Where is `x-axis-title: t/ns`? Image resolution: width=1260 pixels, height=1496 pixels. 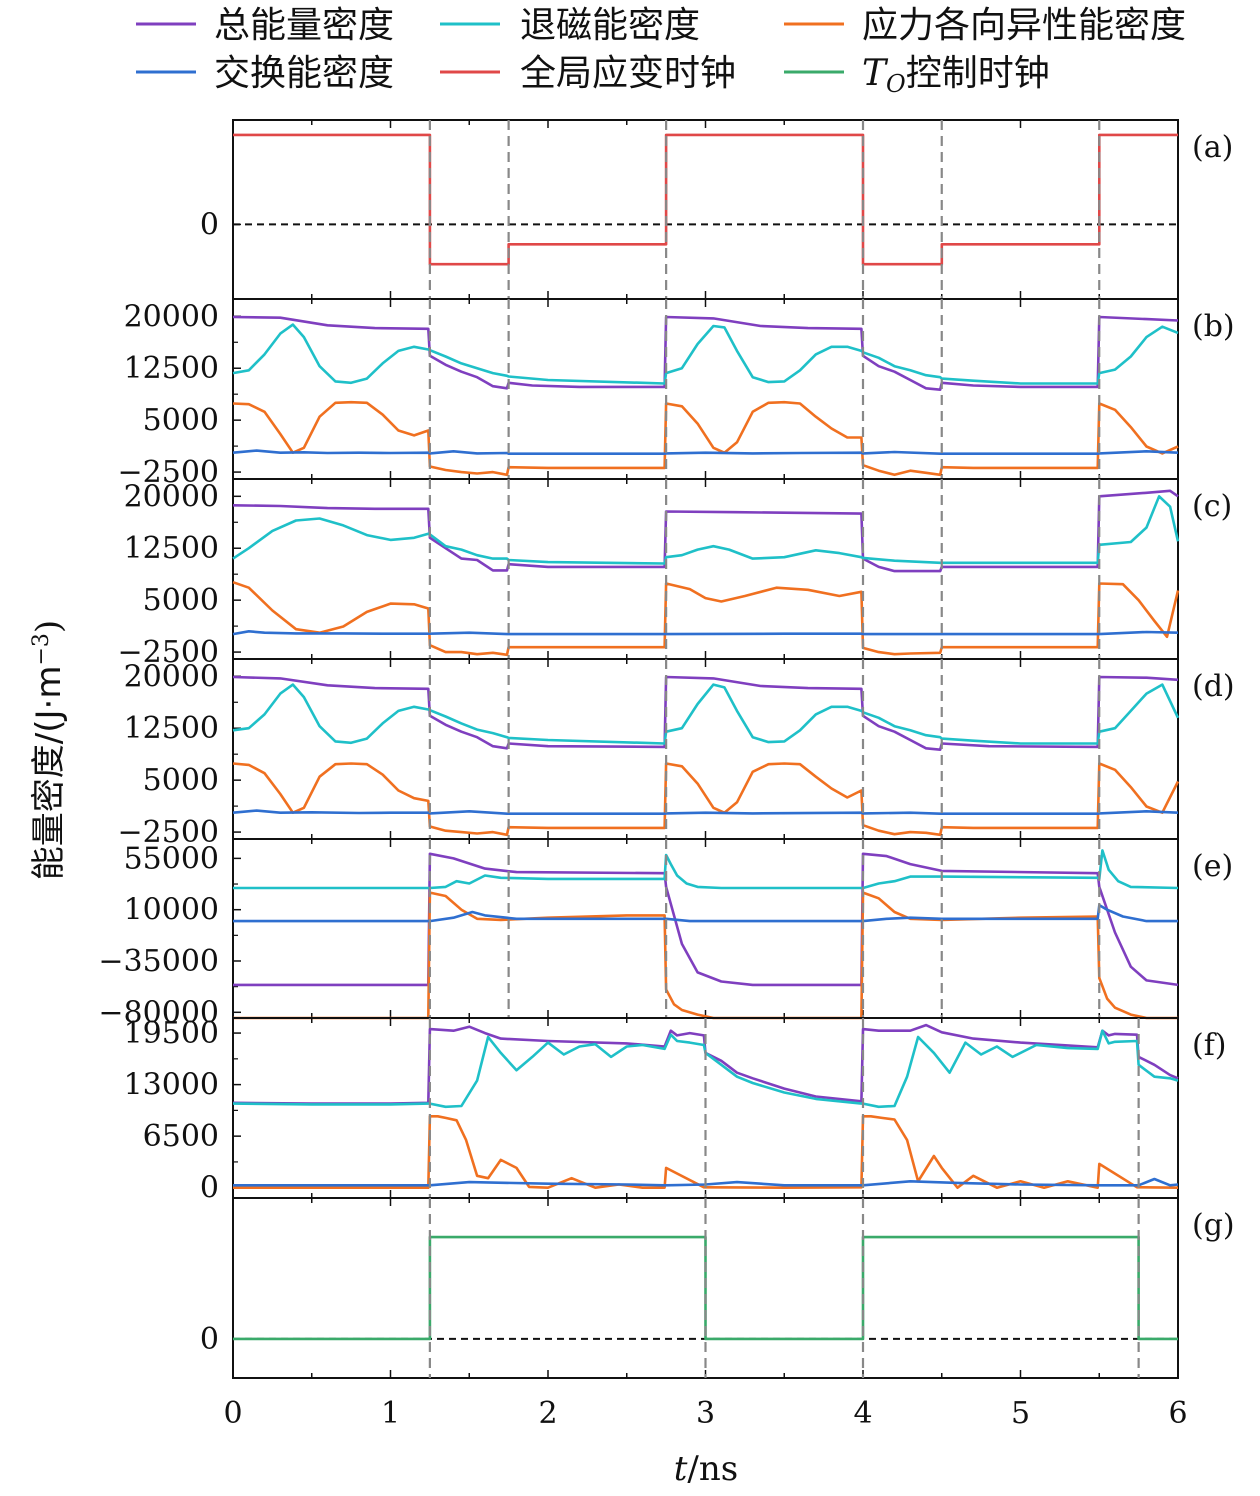 x-axis-title: t/ns is located at coordinates (706, 1469).